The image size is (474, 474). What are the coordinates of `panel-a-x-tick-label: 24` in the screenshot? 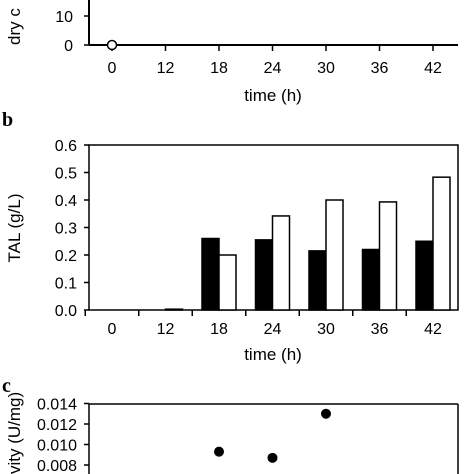 It's located at (273, 68).